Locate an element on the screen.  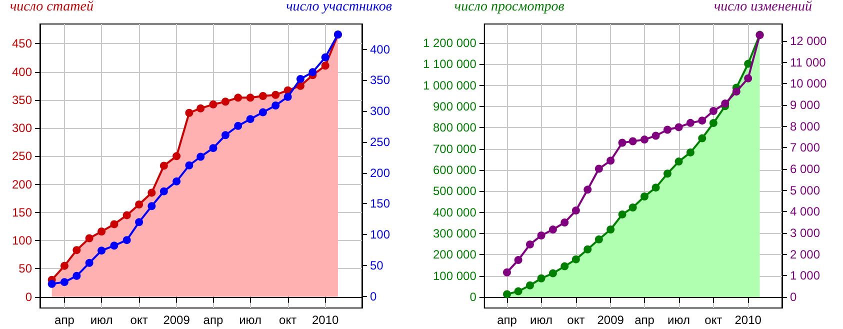
y-tick-label: 250 is located at coordinates (22, 156).